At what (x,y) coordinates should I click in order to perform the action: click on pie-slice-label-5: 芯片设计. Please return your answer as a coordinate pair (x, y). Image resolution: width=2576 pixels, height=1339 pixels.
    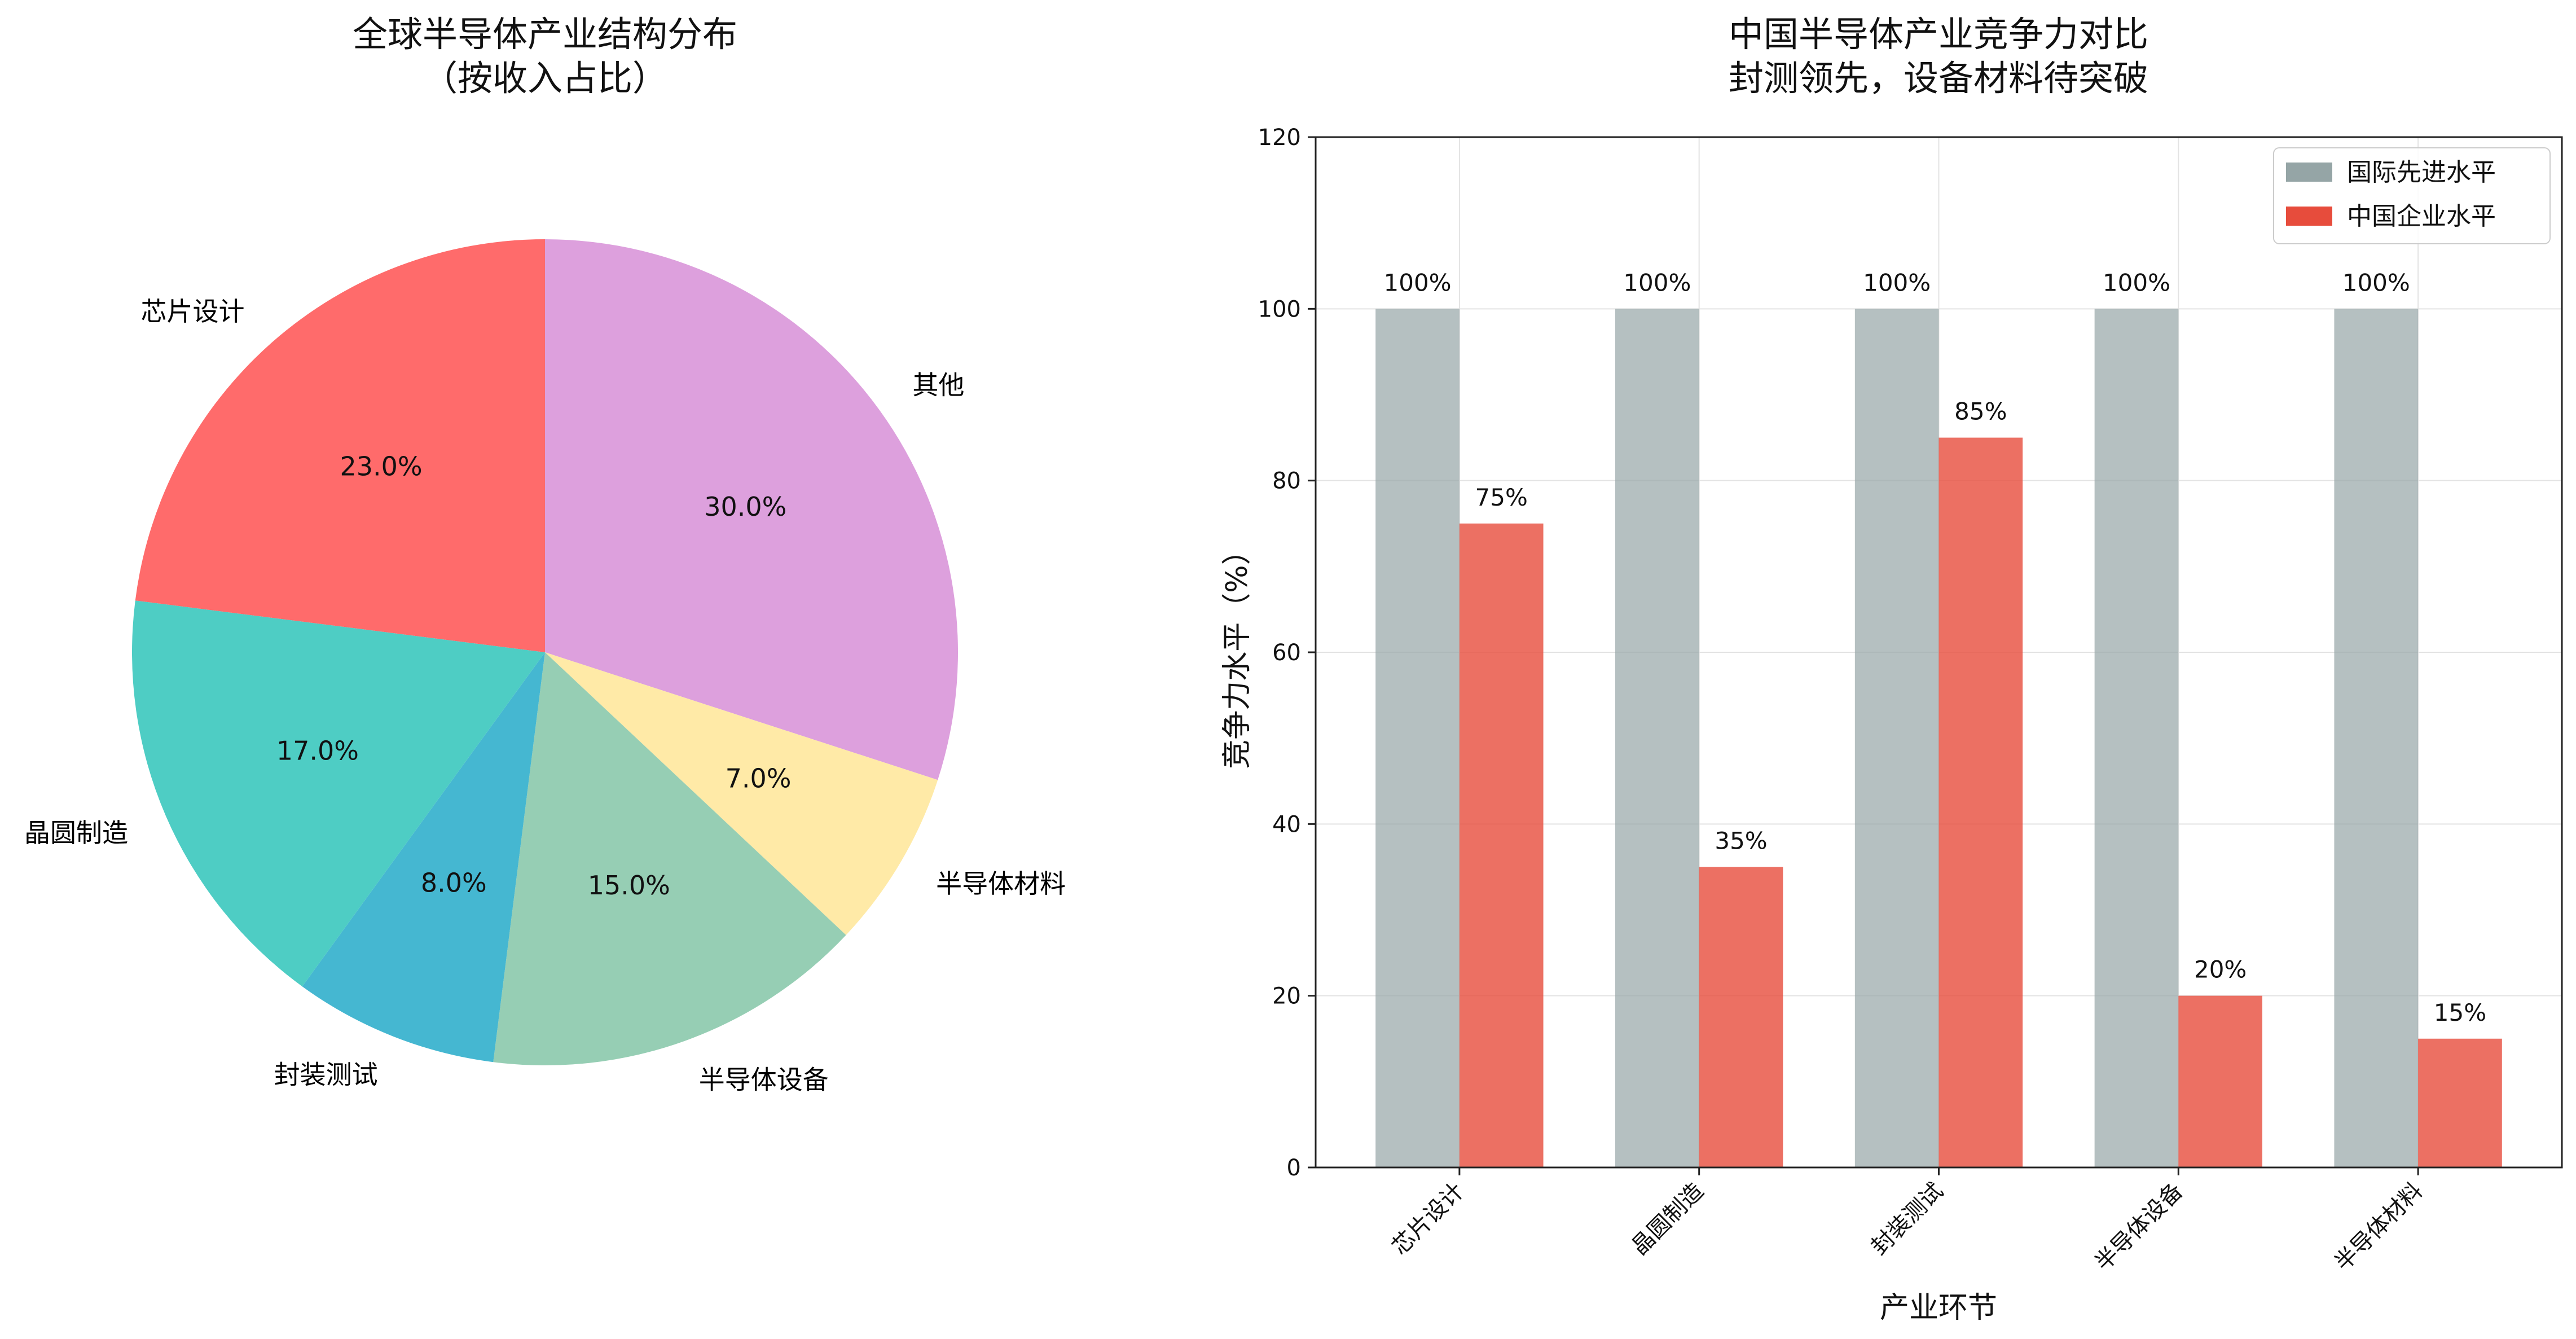
    Looking at the image, I should click on (193, 311).